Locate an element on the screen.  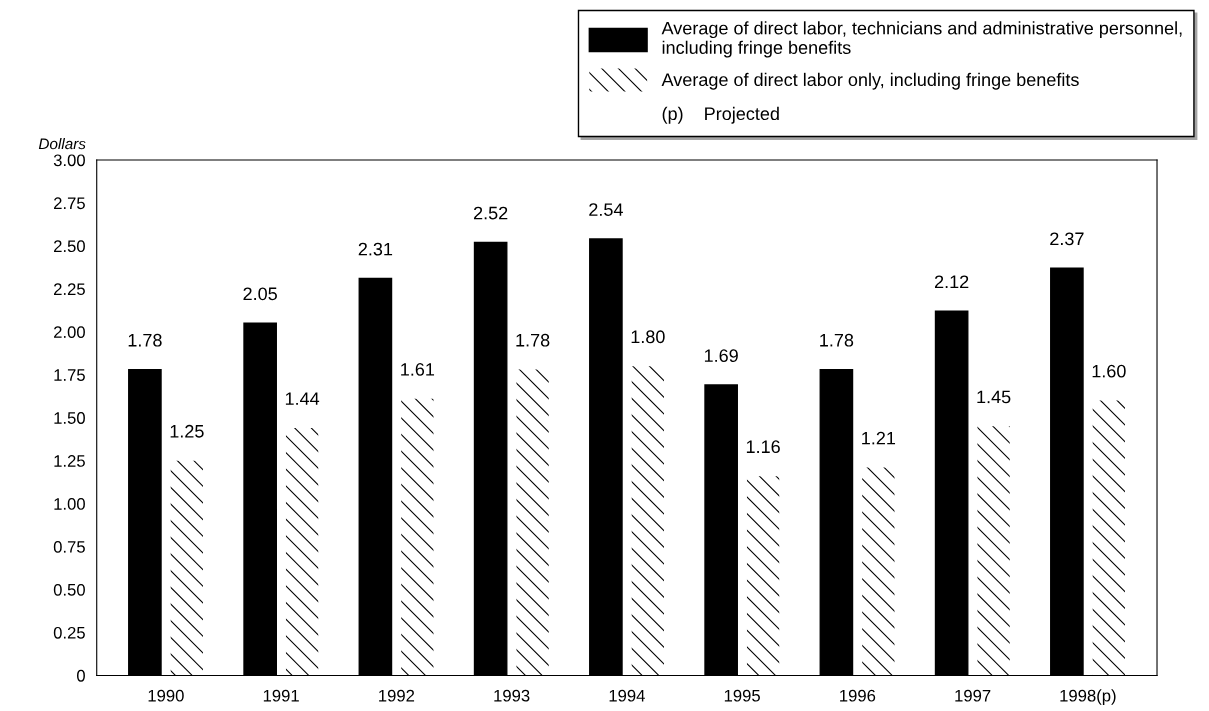
data-label: 1.61 is located at coordinates (418, 369).